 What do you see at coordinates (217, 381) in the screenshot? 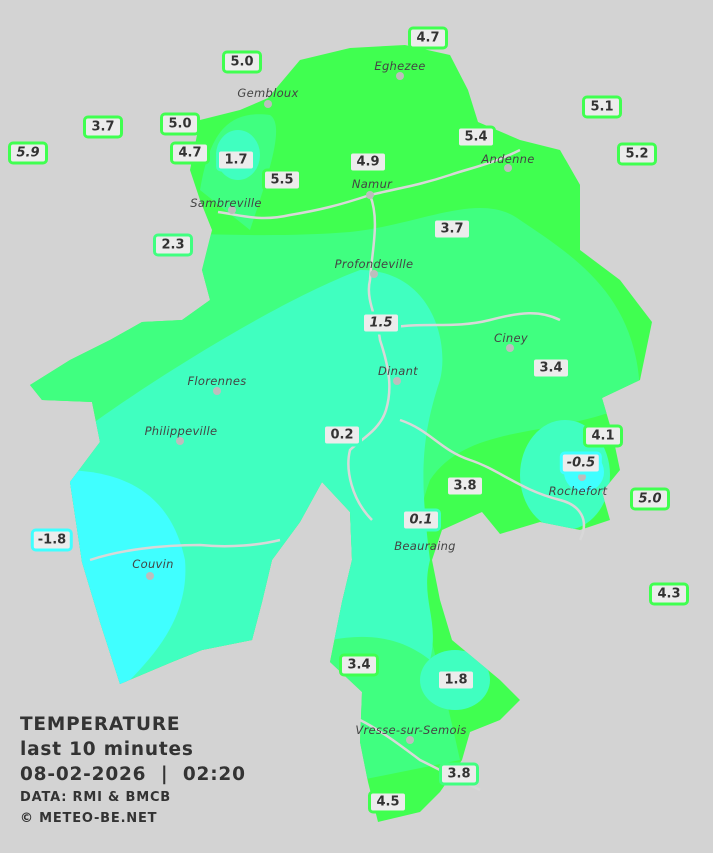
I see `town-label: Florennes` at bounding box center [217, 381].